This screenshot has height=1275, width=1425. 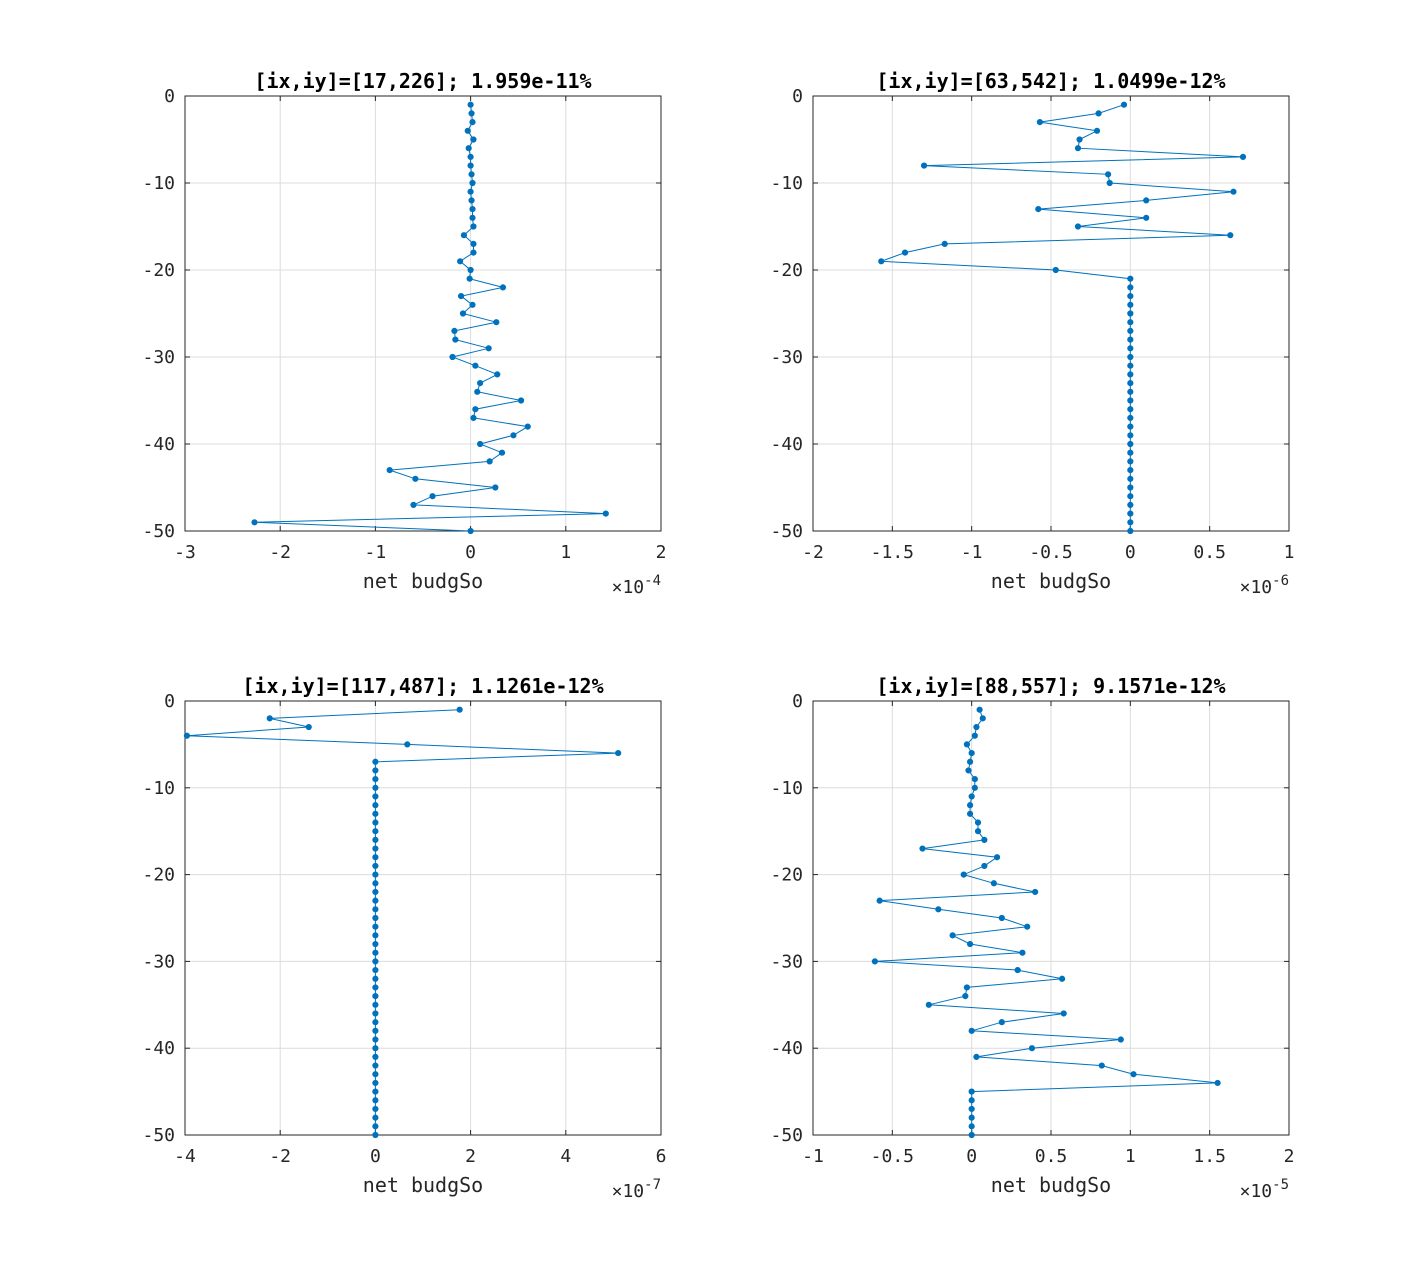 What do you see at coordinates (971, 1156) in the screenshot?
I see `x-tick-label: 0` at bounding box center [971, 1156].